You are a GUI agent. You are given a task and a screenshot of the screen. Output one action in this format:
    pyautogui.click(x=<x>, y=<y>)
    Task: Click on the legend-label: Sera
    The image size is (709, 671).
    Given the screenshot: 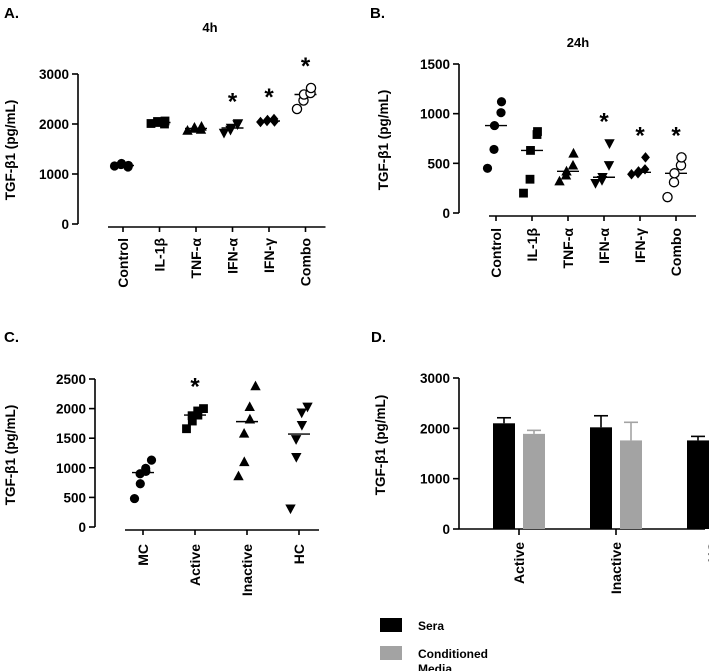 What is the action you would take?
    pyautogui.click(x=431, y=626)
    